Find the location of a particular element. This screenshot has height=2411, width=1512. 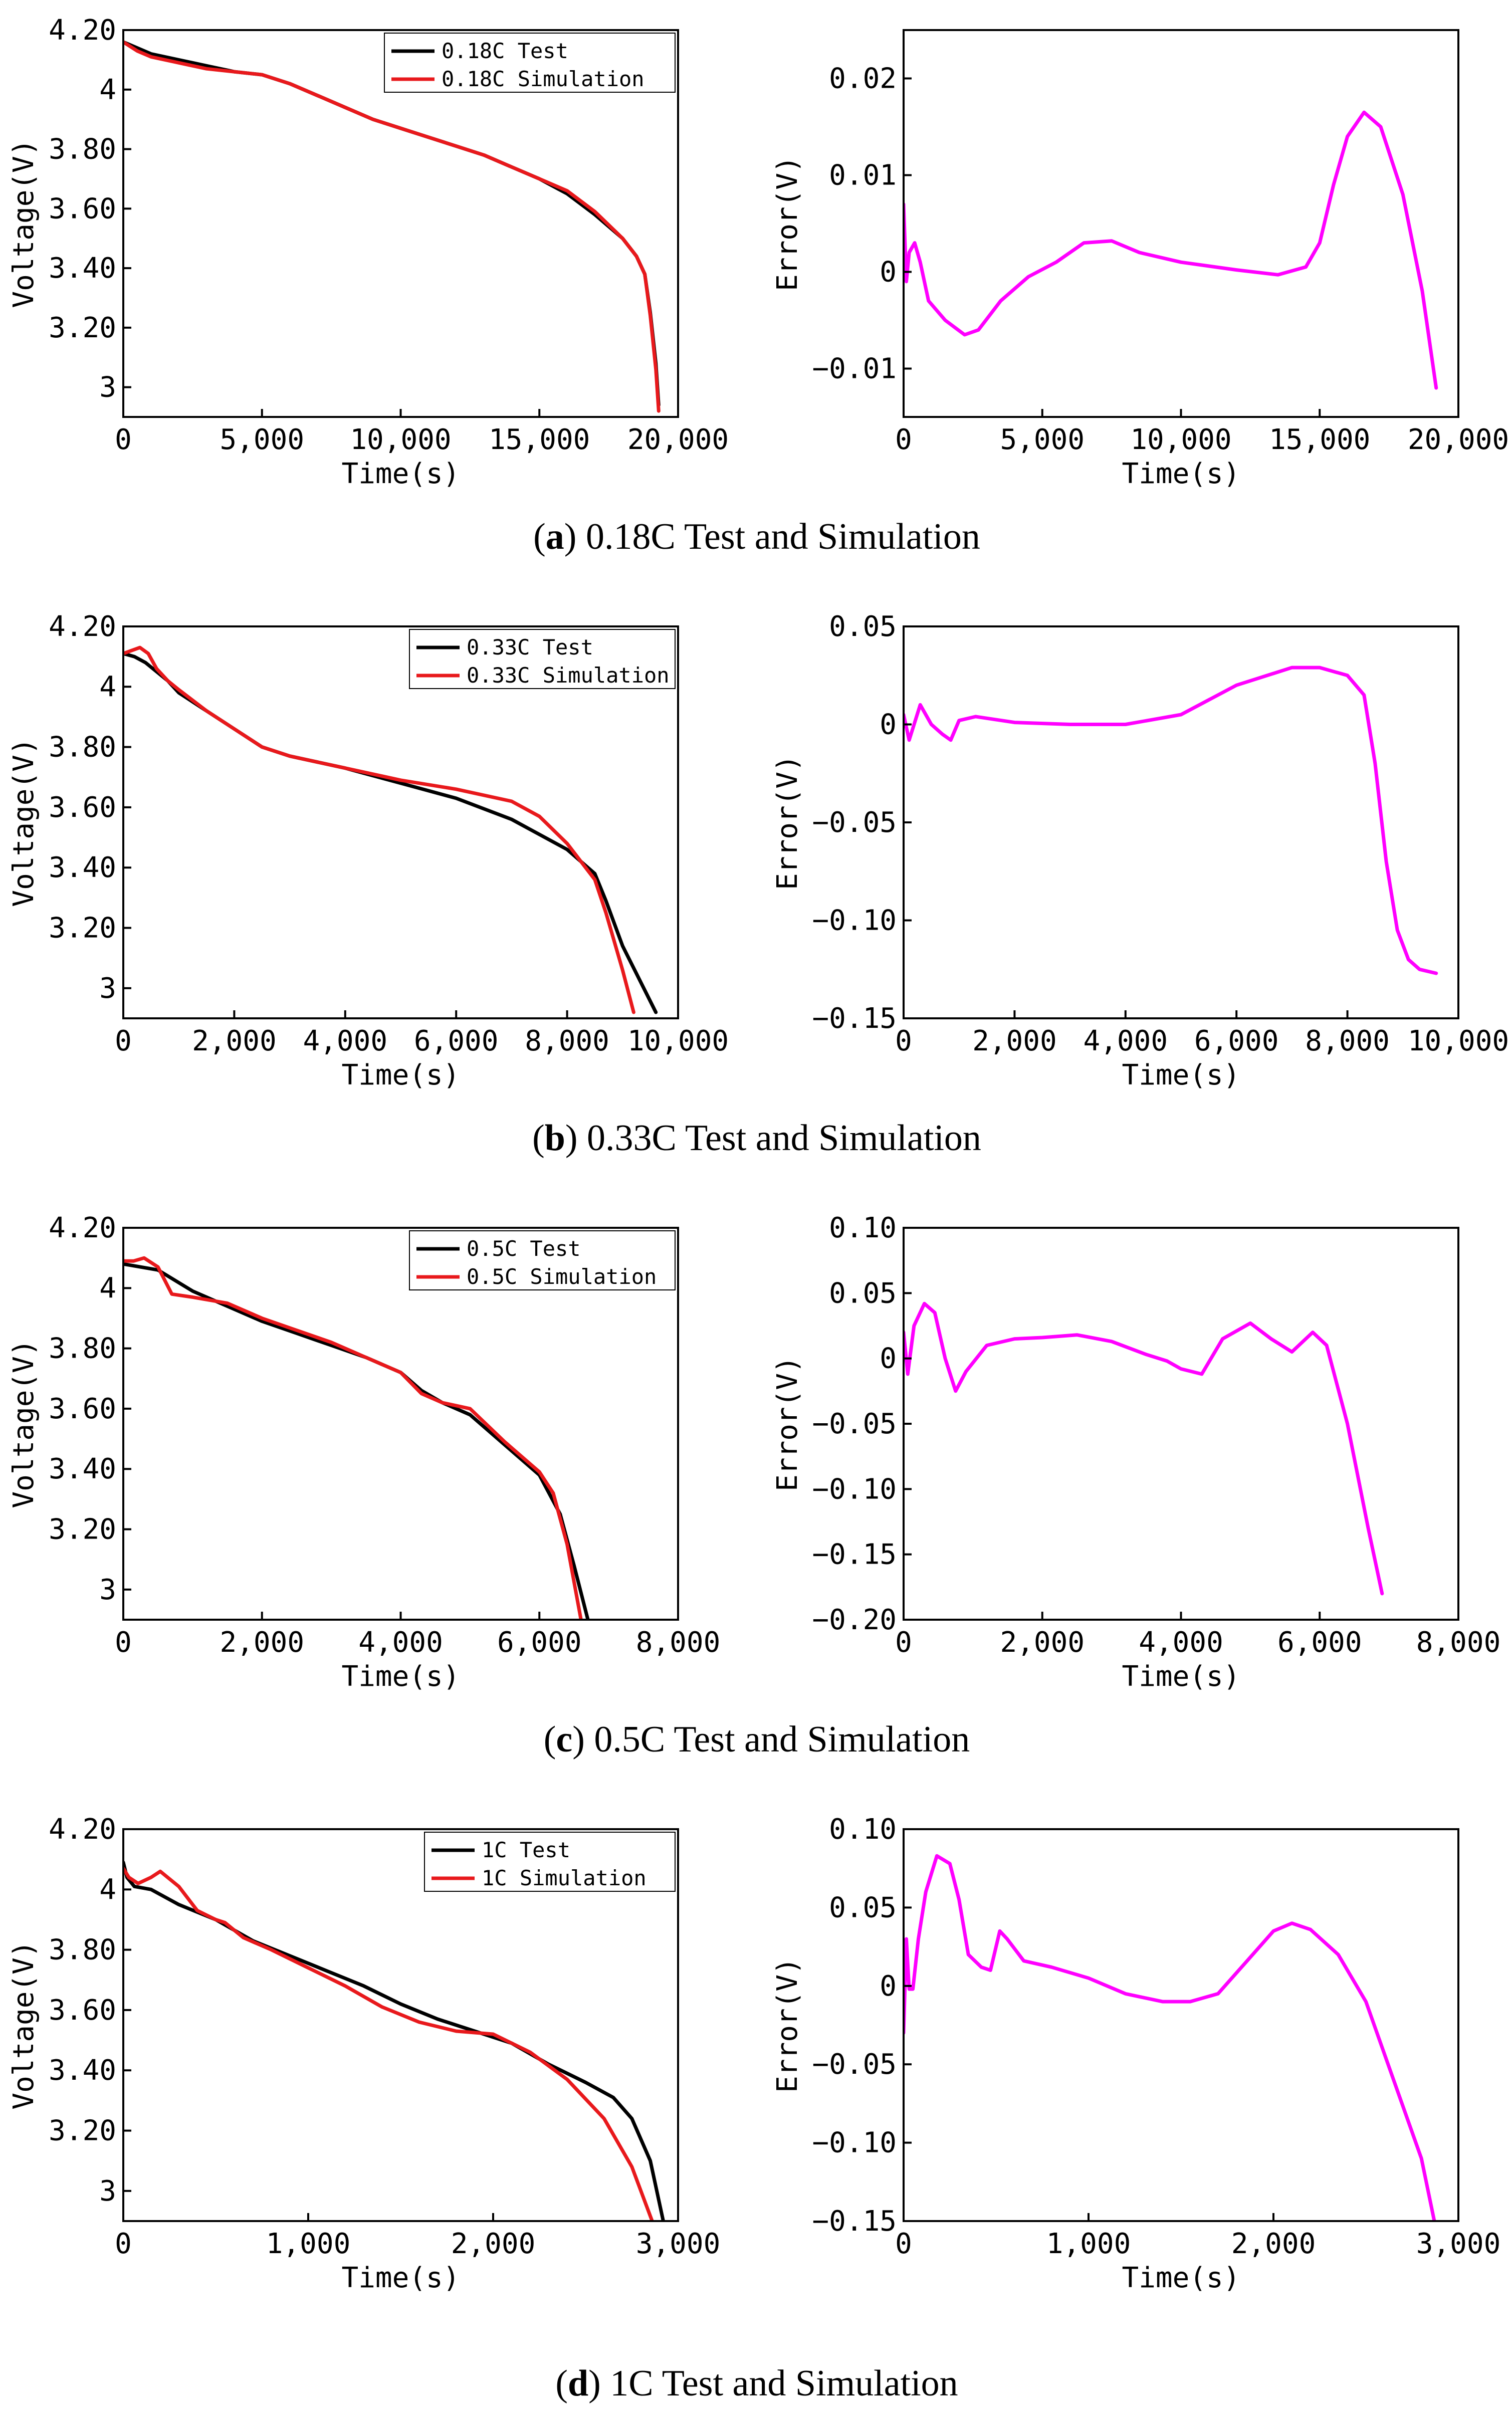

x-tick-label: 5,000 is located at coordinates (262, 439).